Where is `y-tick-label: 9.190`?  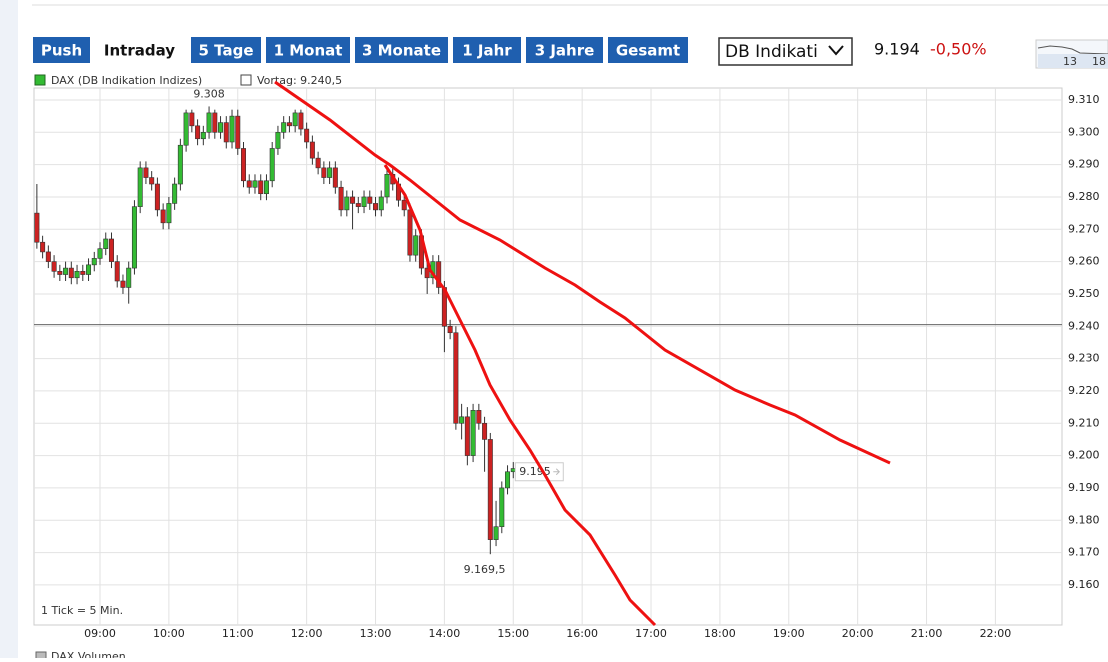
y-tick-label: 9.190 is located at coordinates (1084, 487).